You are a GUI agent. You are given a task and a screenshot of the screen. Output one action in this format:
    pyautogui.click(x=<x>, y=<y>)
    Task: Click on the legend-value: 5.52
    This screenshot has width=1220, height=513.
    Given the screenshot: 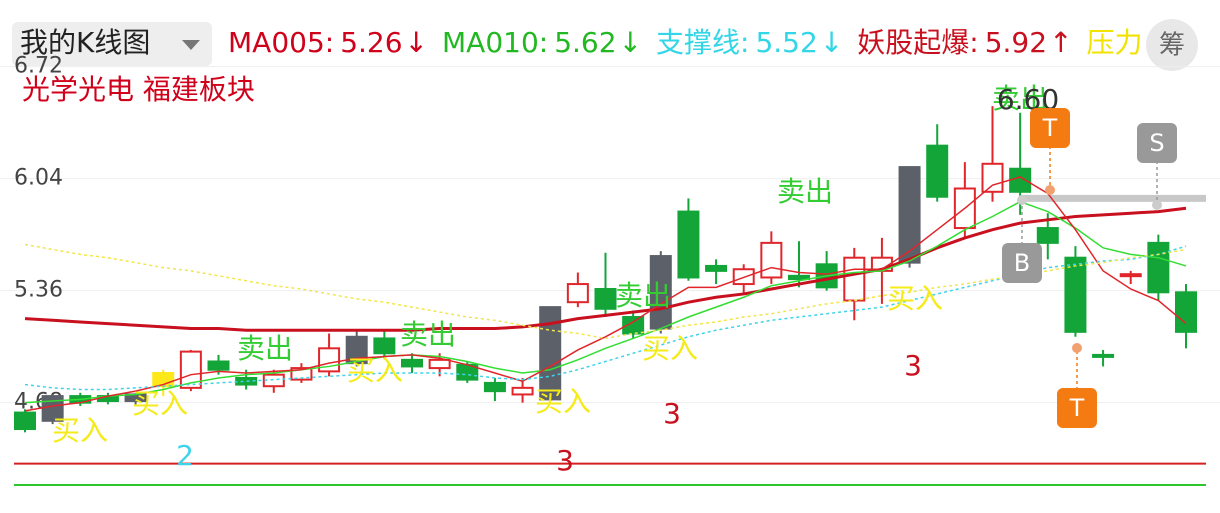 What is the action you would take?
    pyautogui.click(x=786, y=42)
    